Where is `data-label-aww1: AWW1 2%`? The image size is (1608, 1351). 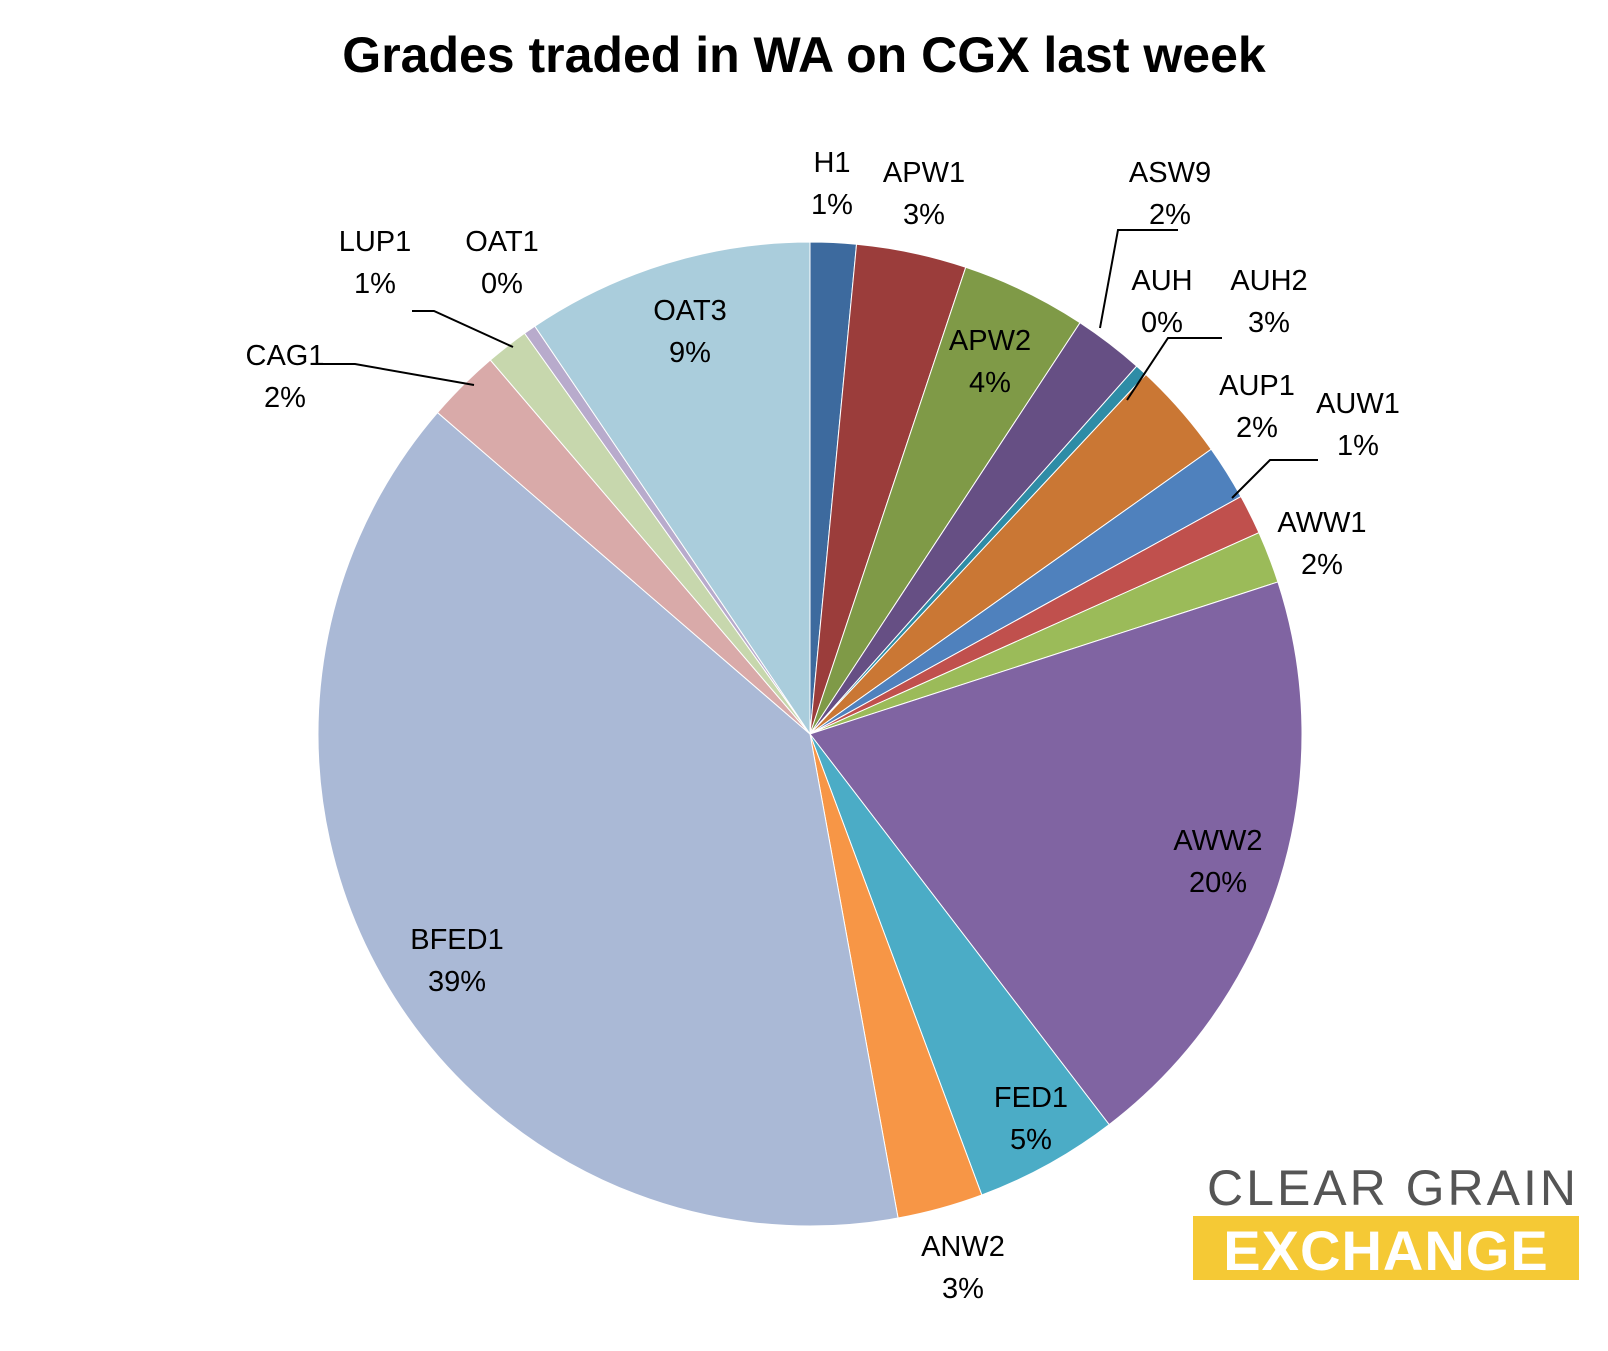
data-label-aww1: AWW1 2% is located at coordinates (1321, 544).